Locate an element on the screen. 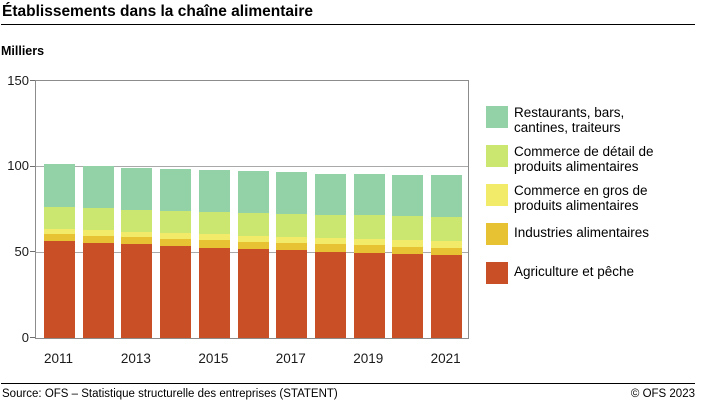 The image size is (701, 410). x-tick-label-2021: 2021 is located at coordinates (445, 358).